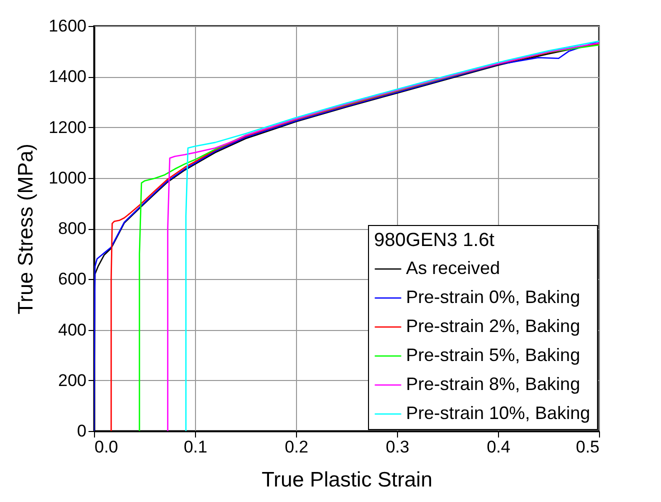  I want to click on y-tick-label: 600, so click(72, 279).